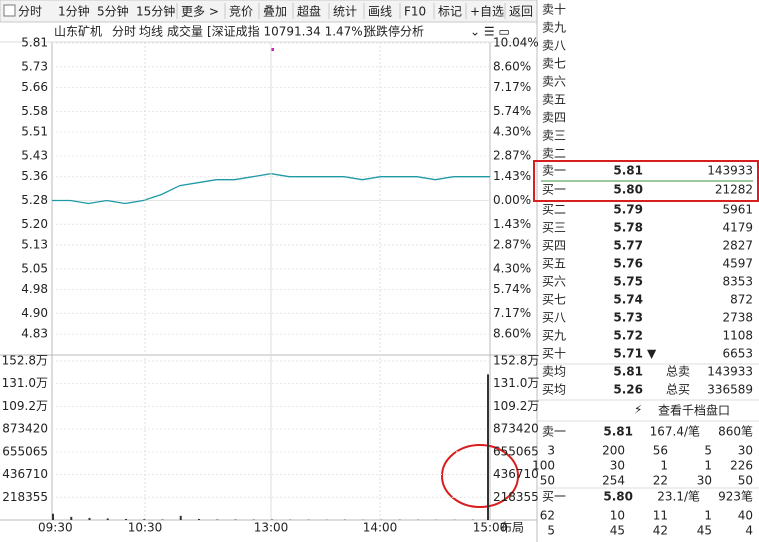  I want to click on price-tick-label: 5.66, so click(34, 87).